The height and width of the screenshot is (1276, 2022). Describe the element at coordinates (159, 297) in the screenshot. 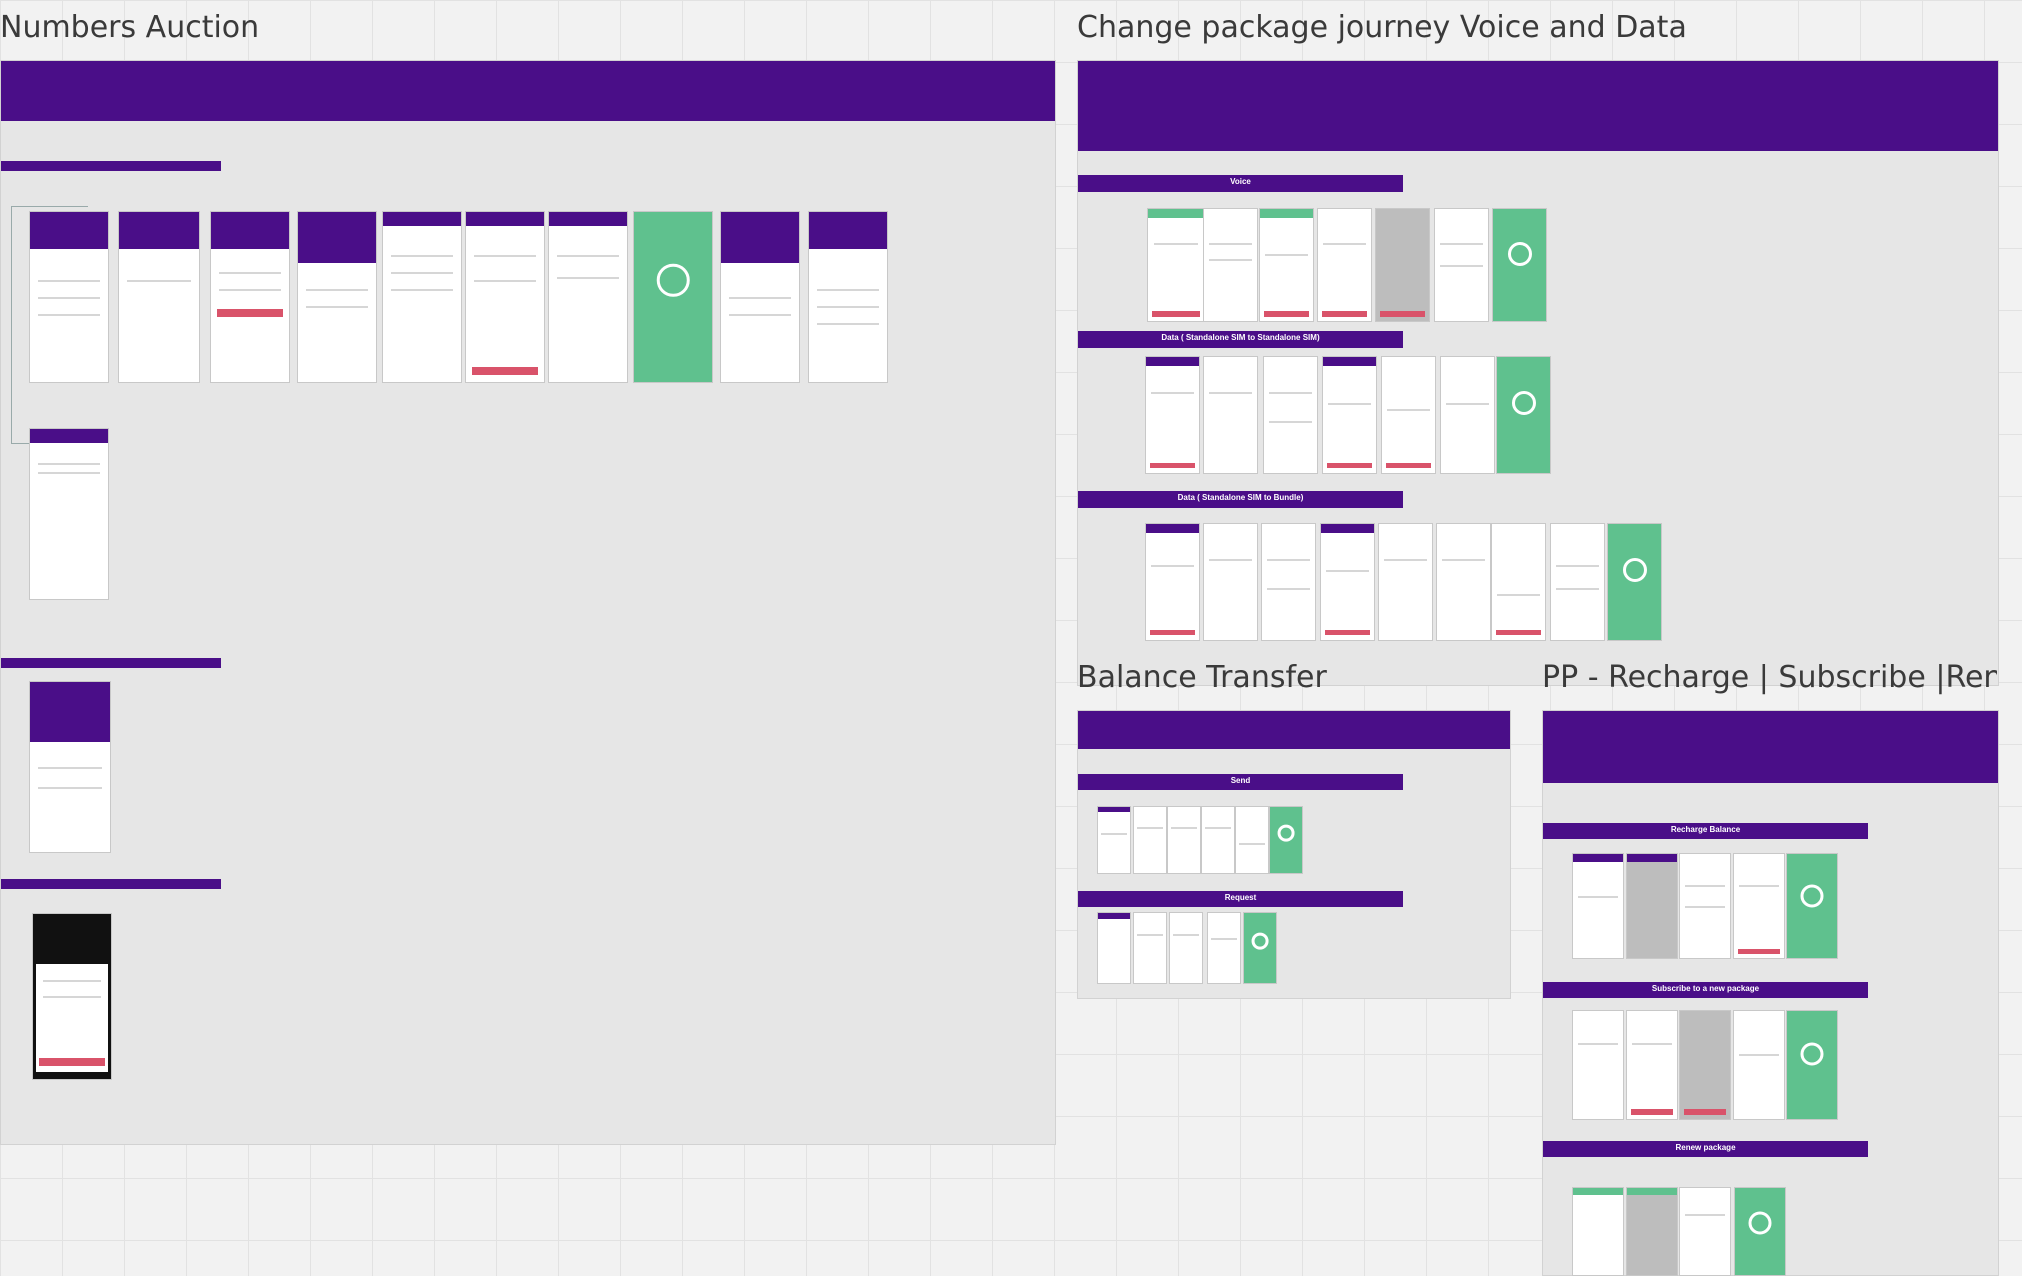

I see `screen-auction-search` at that location.